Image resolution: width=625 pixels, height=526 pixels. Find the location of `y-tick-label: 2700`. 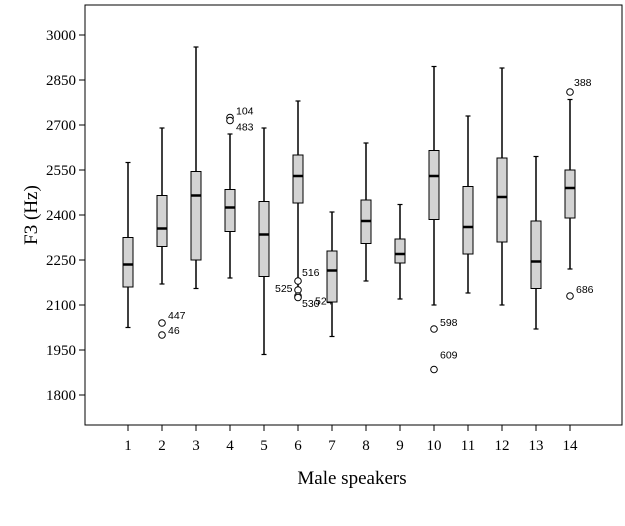

y-tick-label: 2700 is located at coordinates (61, 126).